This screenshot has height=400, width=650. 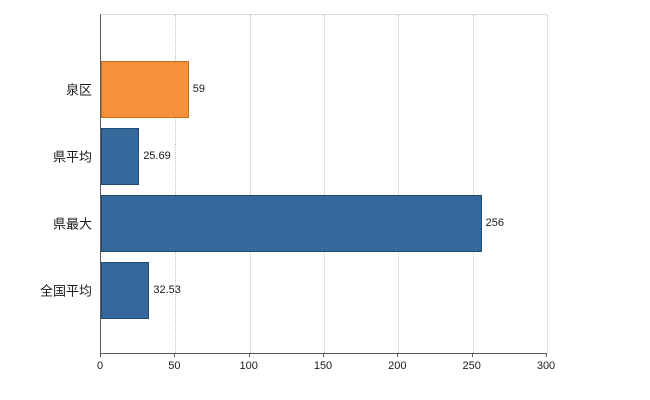 What do you see at coordinates (471, 366) in the screenshot?
I see `tick-label: 250` at bounding box center [471, 366].